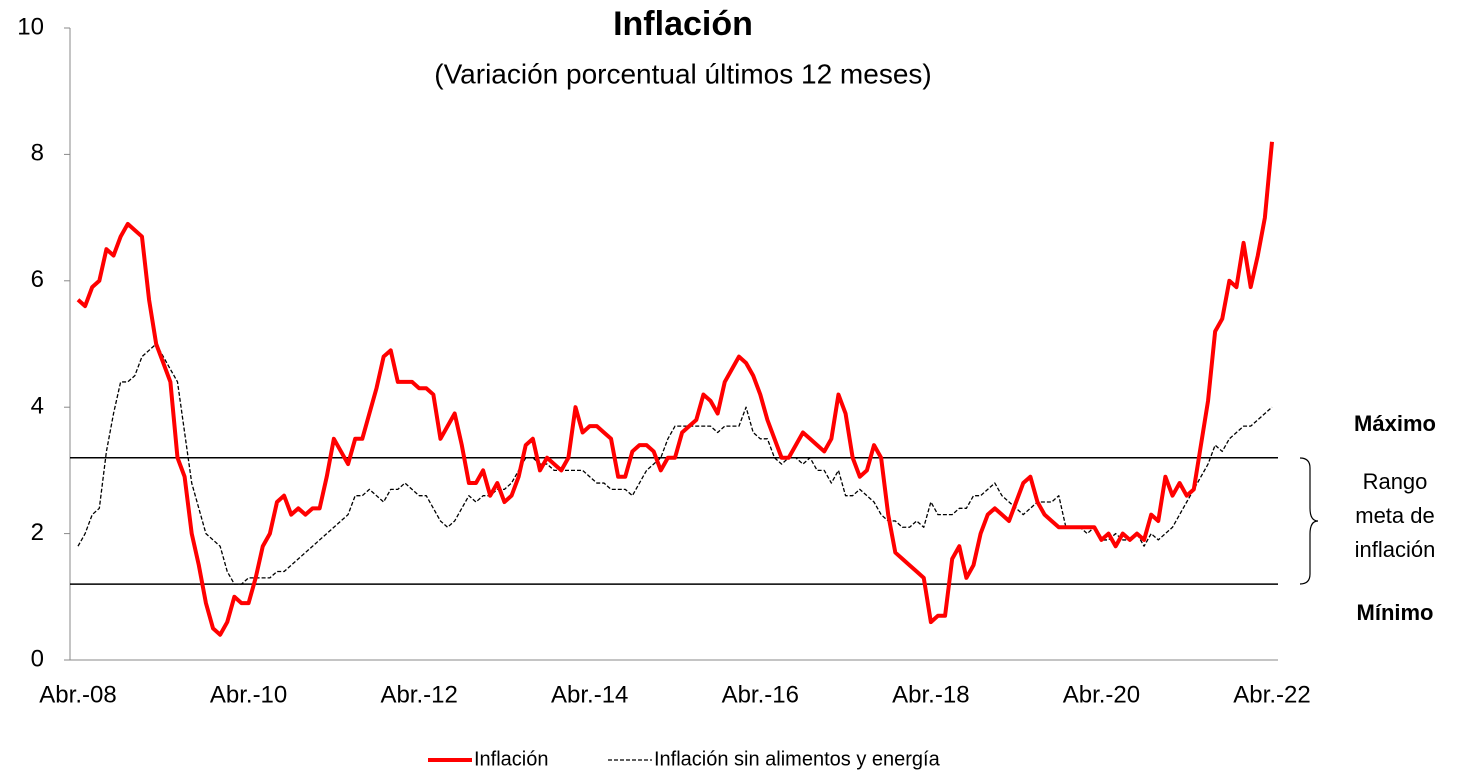 The height and width of the screenshot is (772, 1472). I want to click on y-tick-label: 10, so click(30, 26).